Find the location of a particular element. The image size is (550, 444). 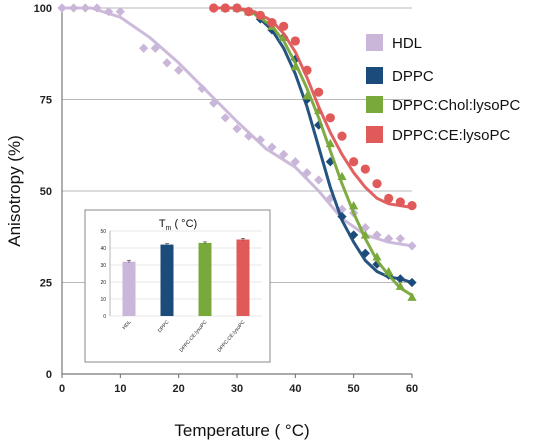

inset-title: Tm ( °C) is located at coordinates (178, 225).